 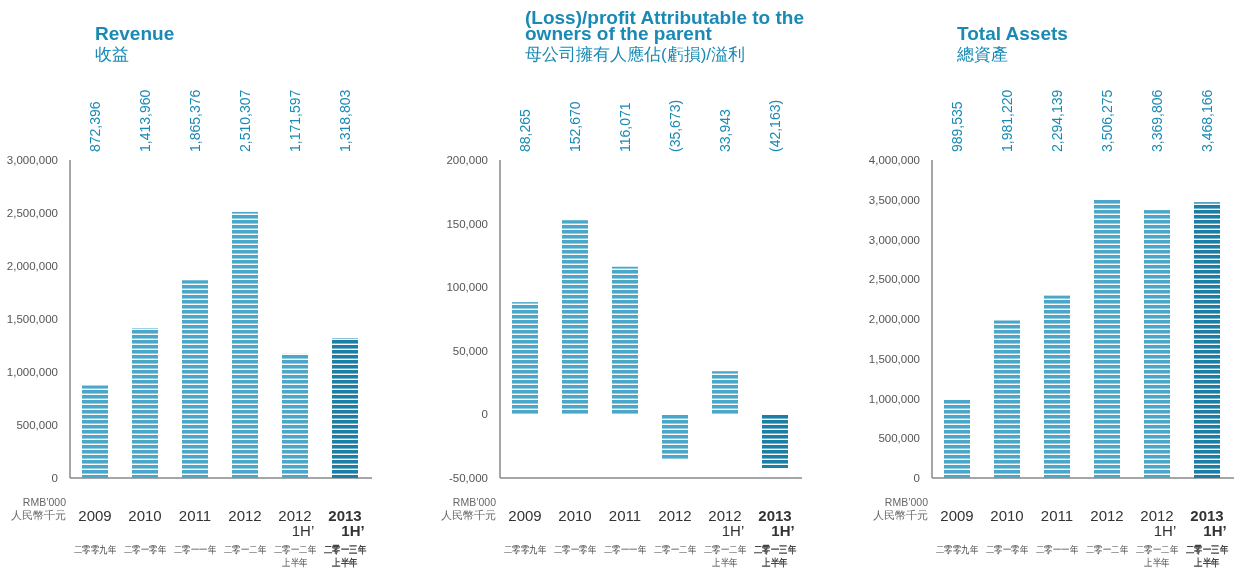 What do you see at coordinates (468, 478) in the screenshot?
I see `ytick: -50,000` at bounding box center [468, 478].